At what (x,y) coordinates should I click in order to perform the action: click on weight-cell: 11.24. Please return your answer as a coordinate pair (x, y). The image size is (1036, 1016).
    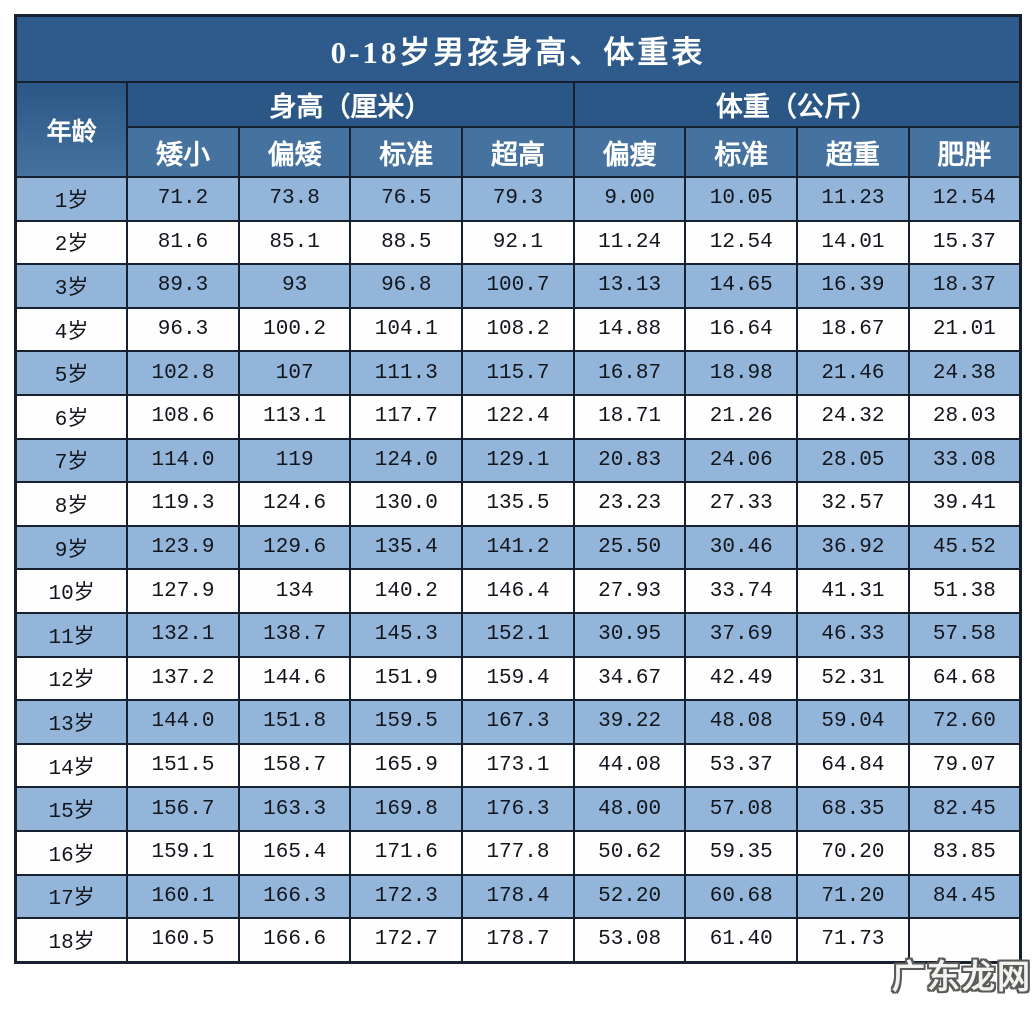
    Looking at the image, I should click on (629, 242).